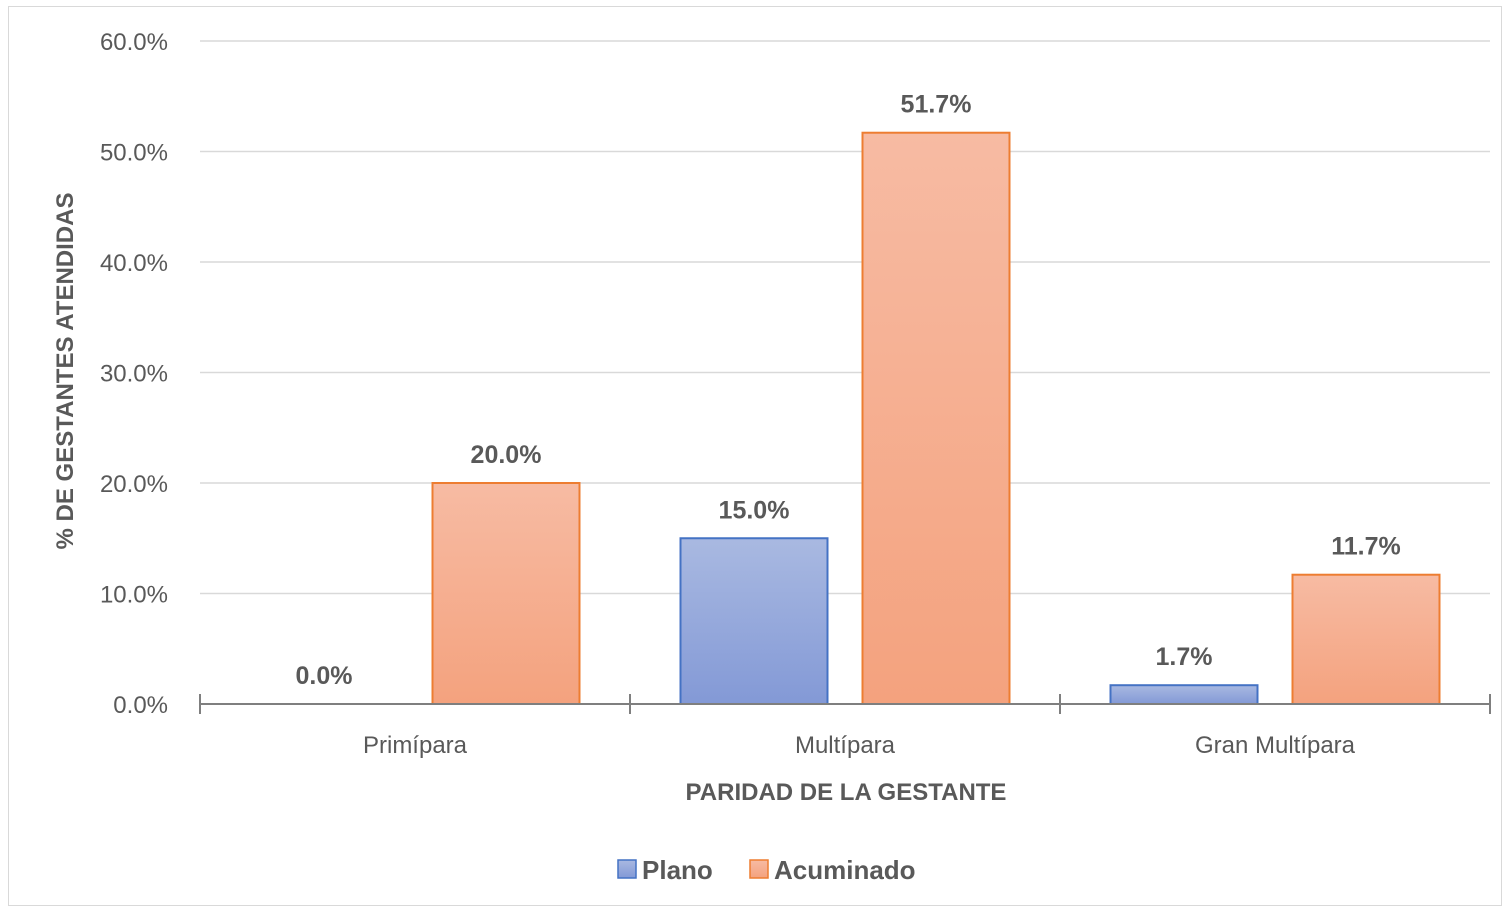  What do you see at coordinates (134, 42) in the screenshot?
I see `y-tick-label: 60.0%` at bounding box center [134, 42].